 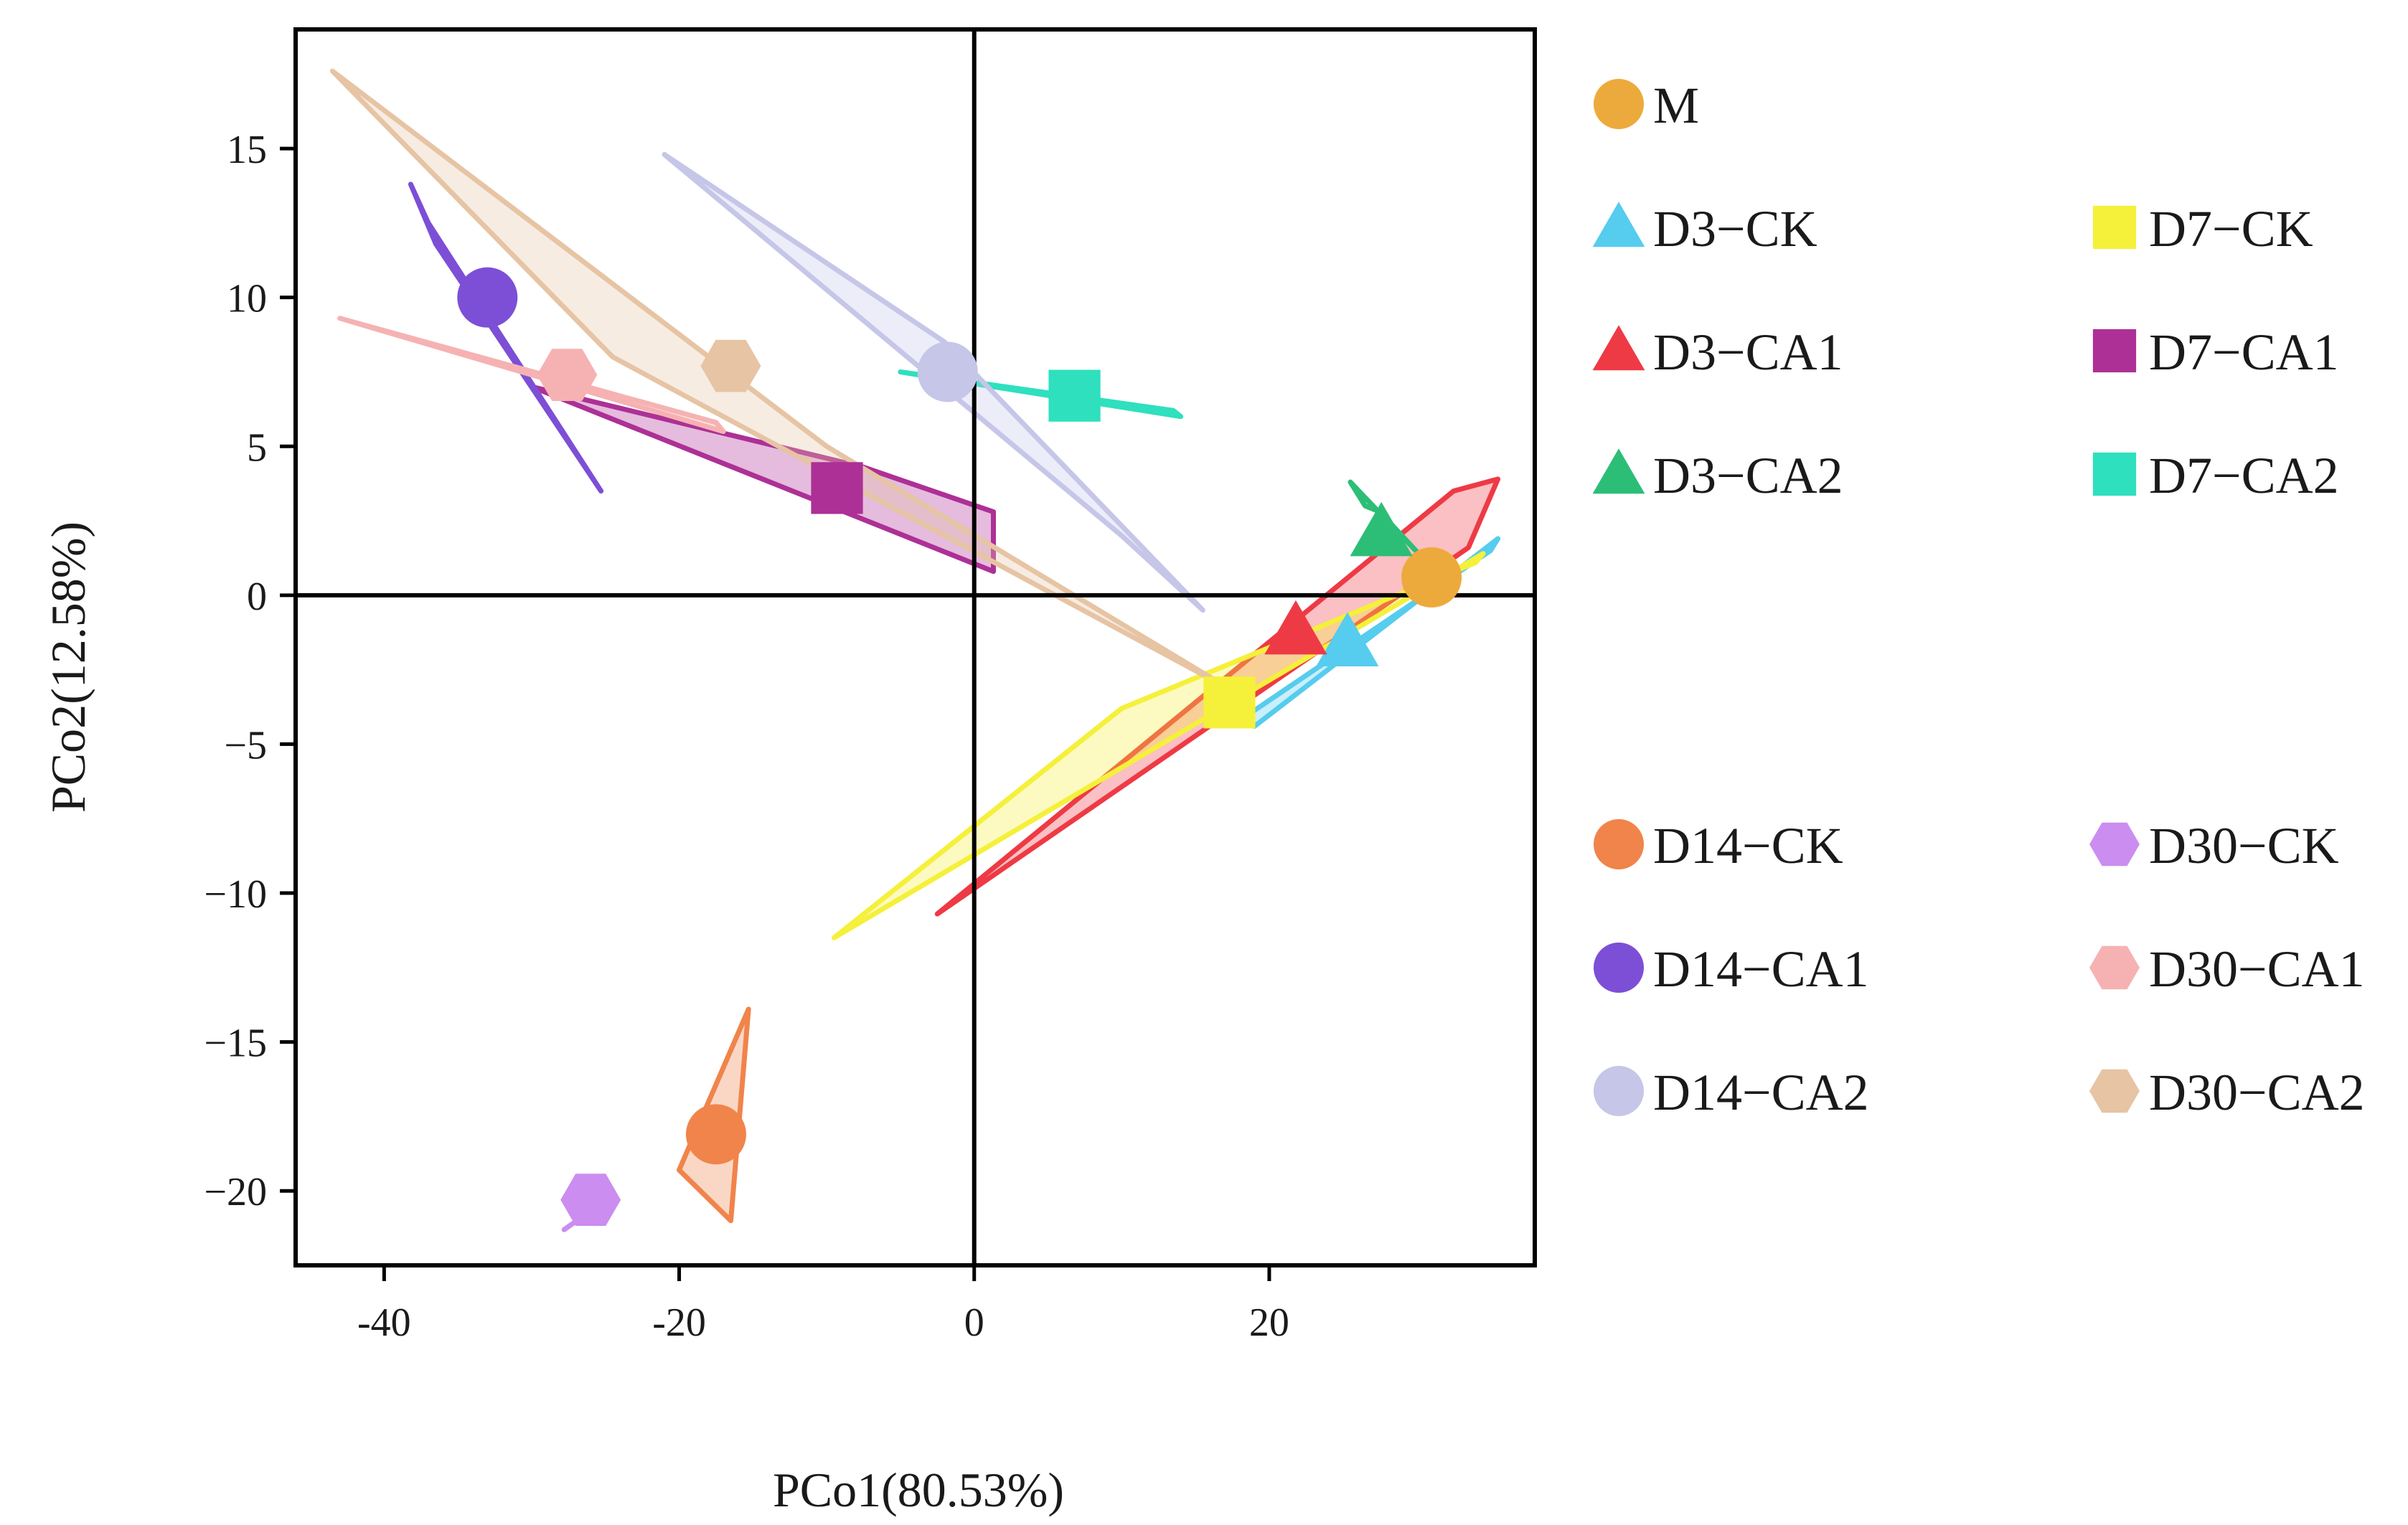 What do you see at coordinates (1619, 844) in the screenshot?
I see `legend-marker-d14-ck` at bounding box center [1619, 844].